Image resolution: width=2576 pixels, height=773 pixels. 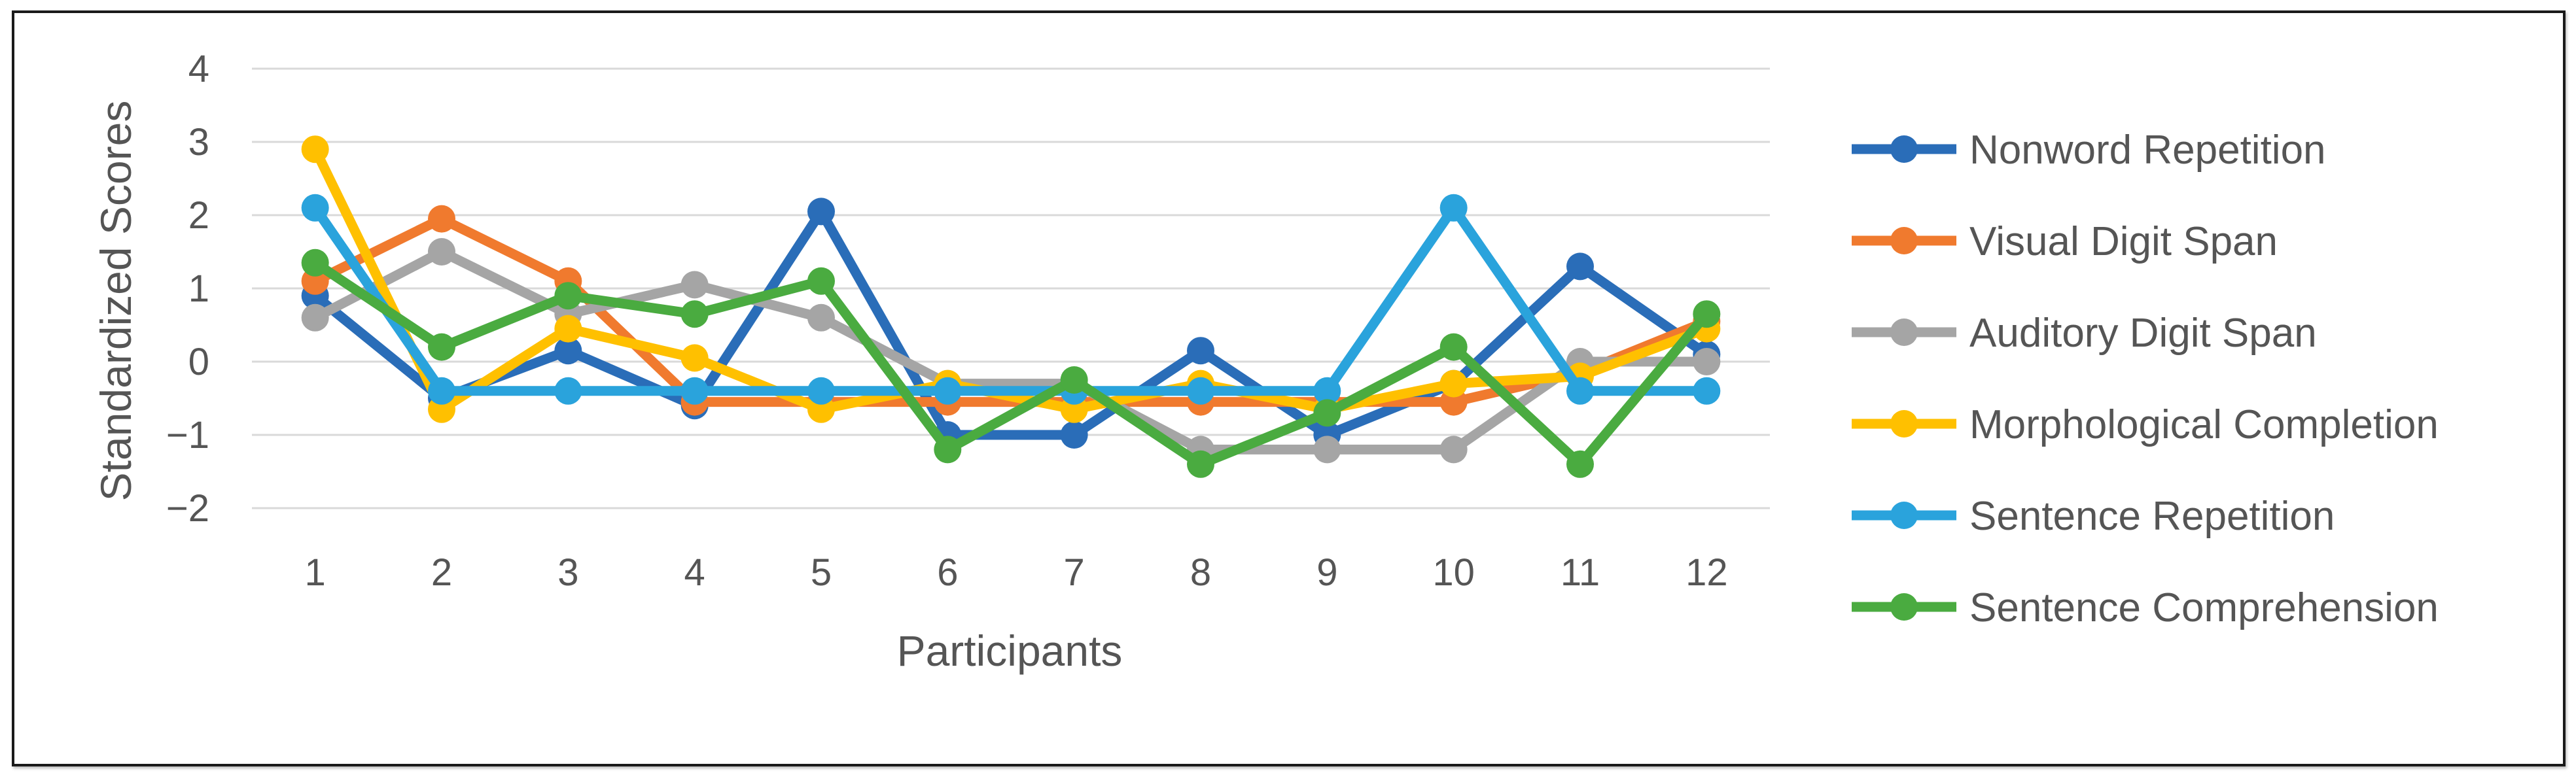 I want to click on legend-entry: Sentence Comprehension, so click(x=2145, y=607).